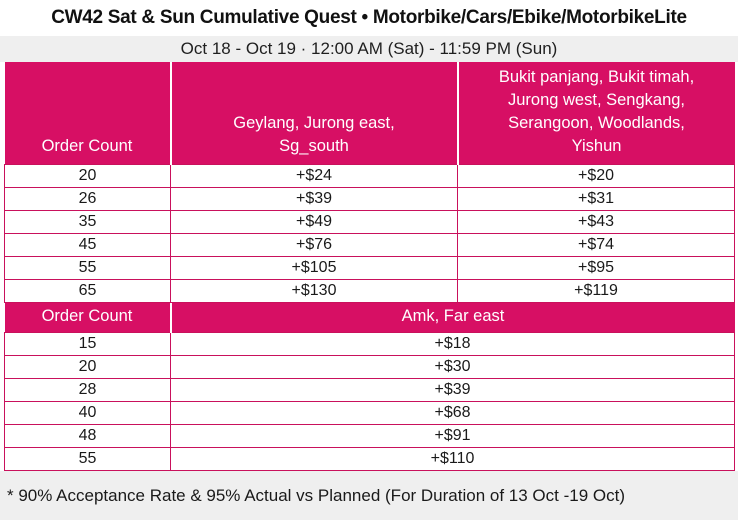 This screenshot has width=738, height=520. I want to click on order-count-cell: 65, so click(87, 291).